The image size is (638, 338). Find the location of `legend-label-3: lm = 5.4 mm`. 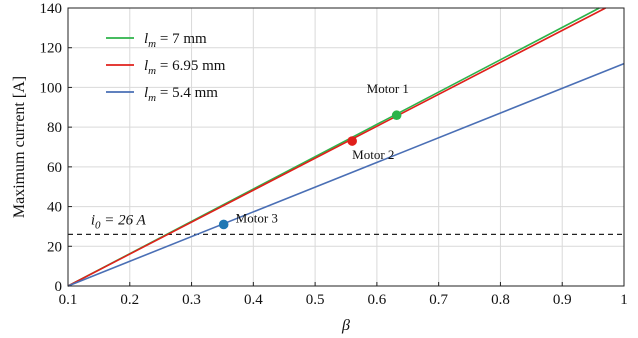

legend-label-3: lm = 5.4 mm is located at coordinates (181, 94).